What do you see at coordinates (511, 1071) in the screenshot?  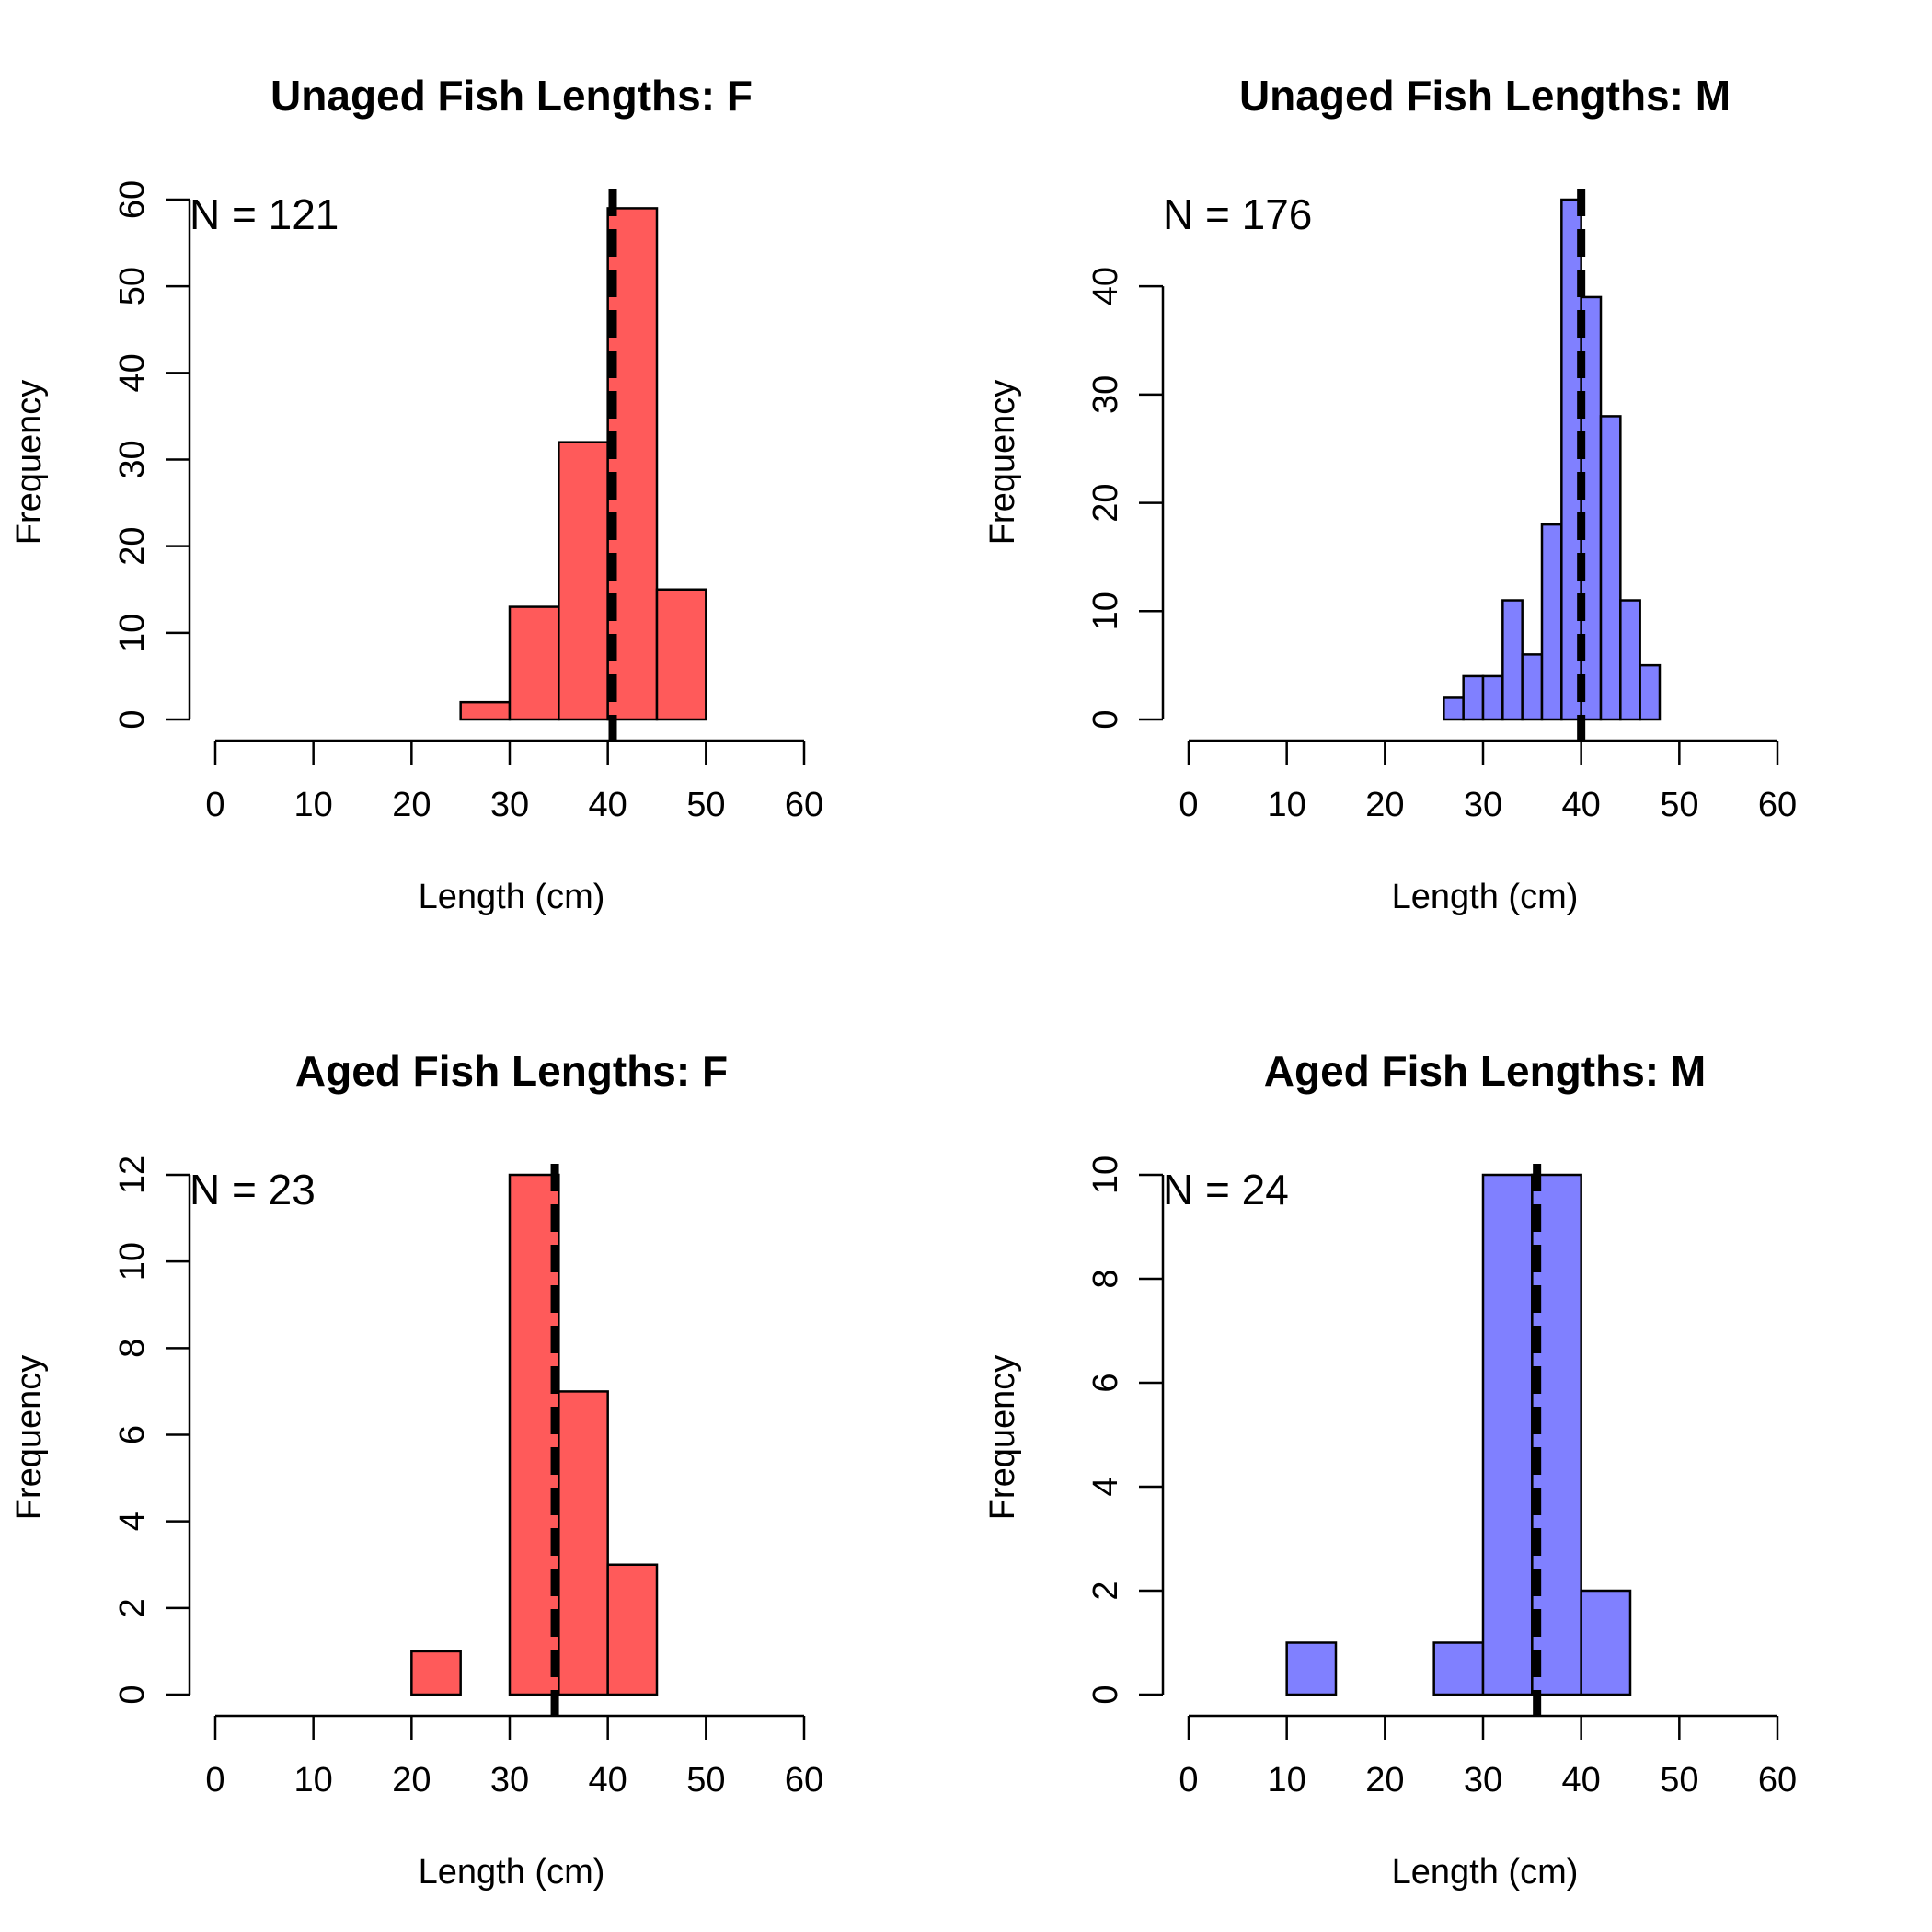 I see `chart-title: Aged Fish Lengths: F` at bounding box center [511, 1071].